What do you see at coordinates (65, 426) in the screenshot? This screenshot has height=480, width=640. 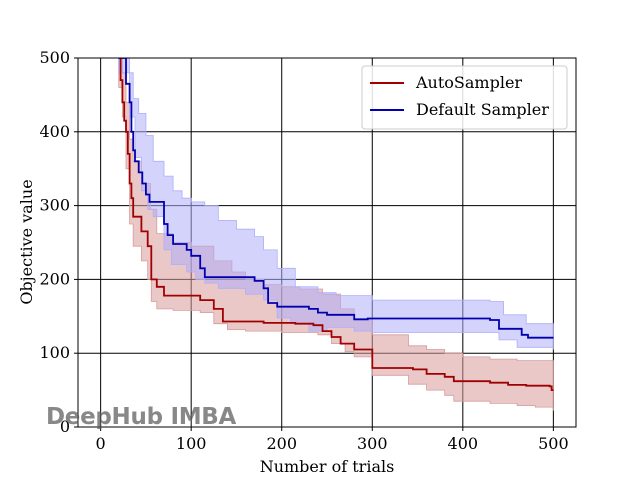 I see `y-tick-label: 0` at bounding box center [65, 426].